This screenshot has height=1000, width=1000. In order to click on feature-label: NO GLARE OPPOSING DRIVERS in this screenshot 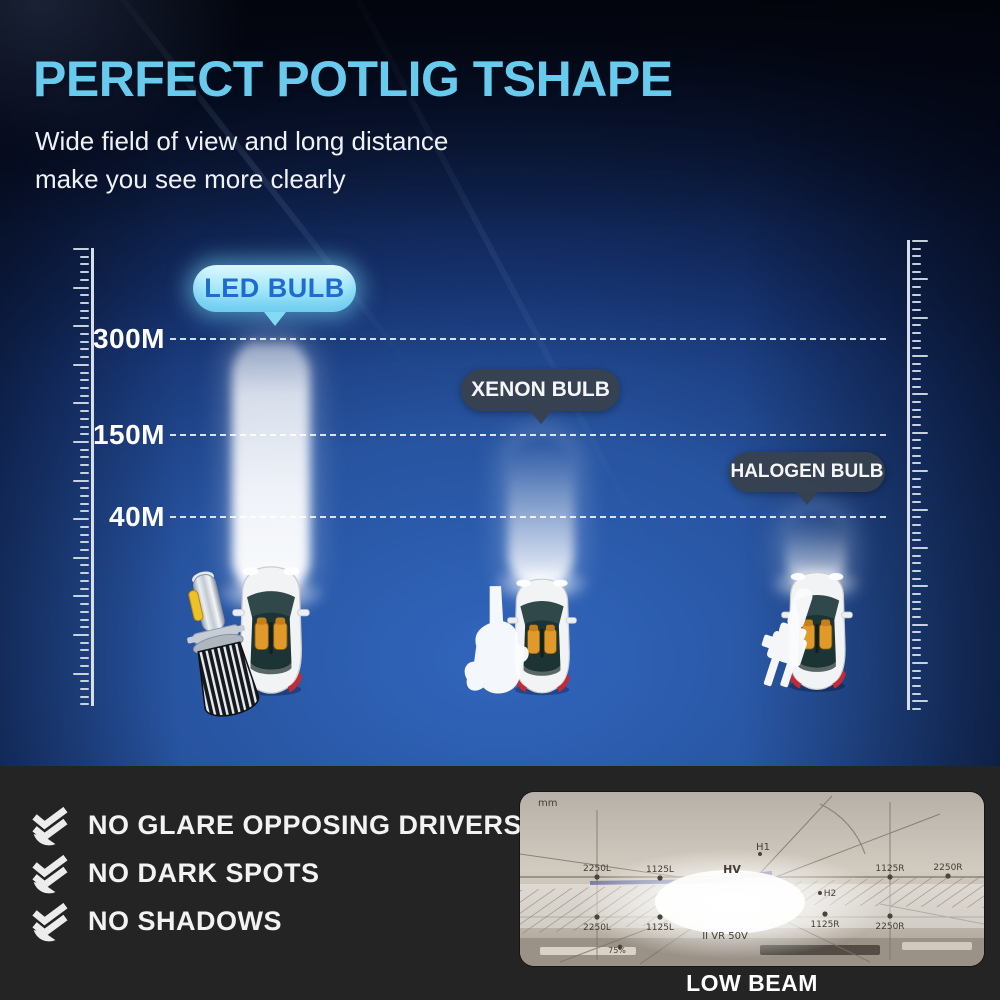, I will do `click(305, 825)`.